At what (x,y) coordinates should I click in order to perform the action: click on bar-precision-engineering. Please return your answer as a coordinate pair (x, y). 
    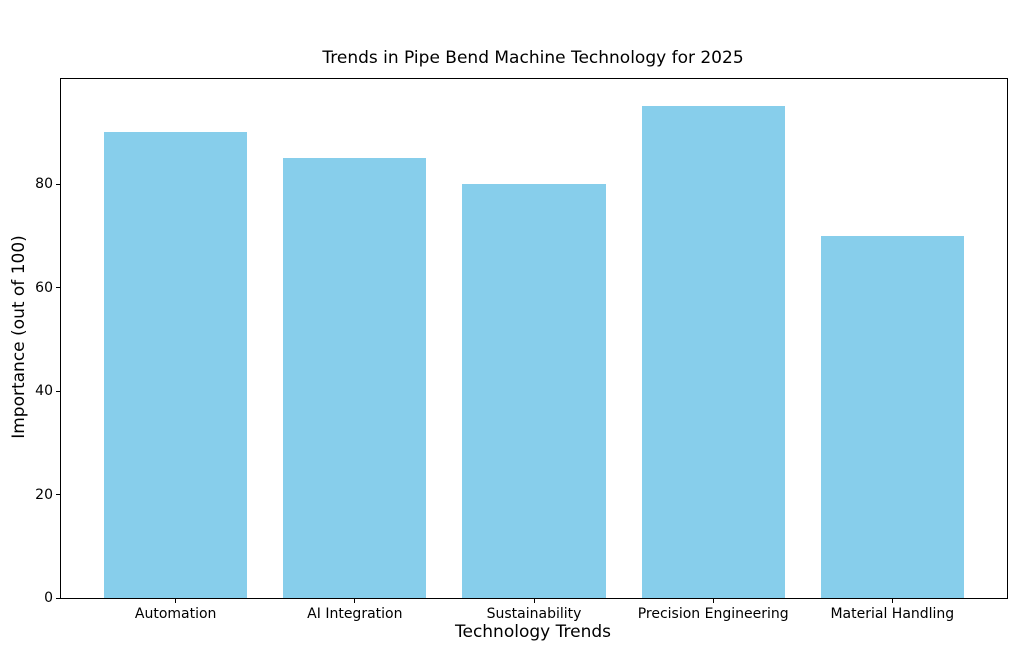
    Looking at the image, I should click on (713, 352).